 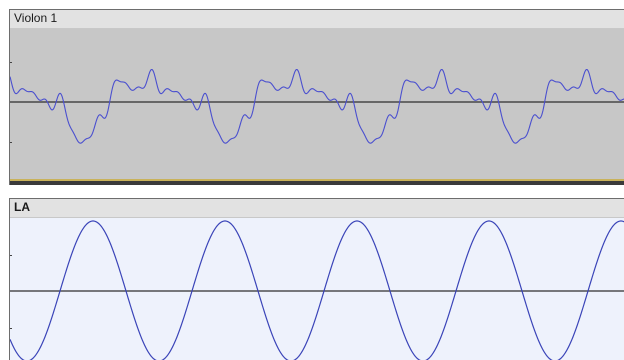 What do you see at coordinates (36, 18) in the screenshot?
I see `track-name: Violon 1` at bounding box center [36, 18].